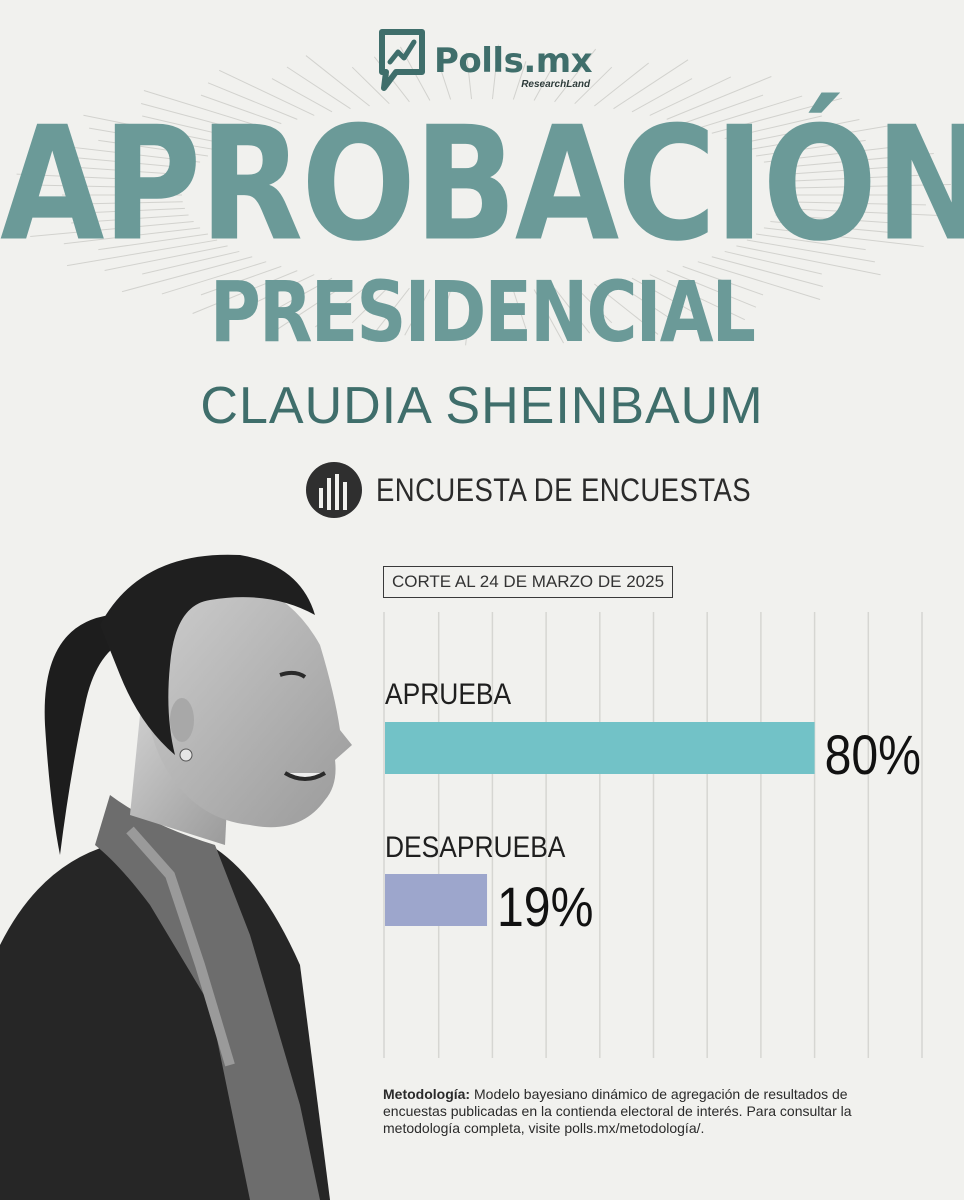 The height and width of the screenshot is (1200, 964). Describe the element at coordinates (513, 61) in the screenshot. I see `brand-name: Polls.mx` at that location.